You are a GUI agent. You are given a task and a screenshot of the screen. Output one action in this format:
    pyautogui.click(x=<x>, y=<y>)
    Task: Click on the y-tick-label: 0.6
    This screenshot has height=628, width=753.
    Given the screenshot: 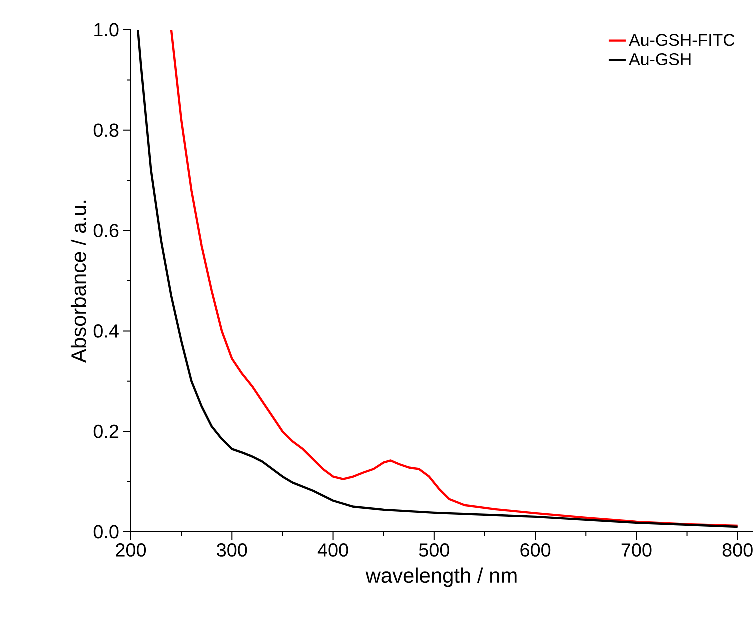 What is the action you would take?
    pyautogui.click(x=106, y=231)
    